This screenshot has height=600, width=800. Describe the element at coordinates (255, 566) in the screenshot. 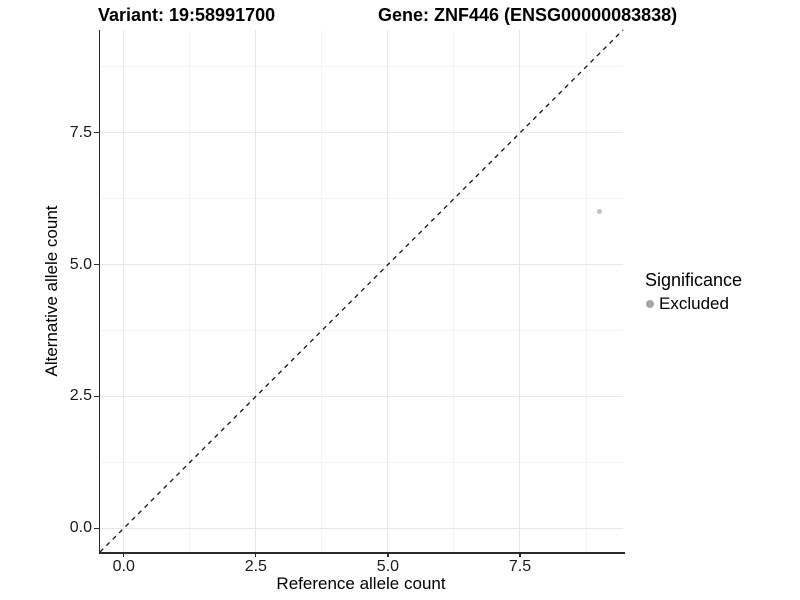

I see `x-tick-label: 2.5` at that location.